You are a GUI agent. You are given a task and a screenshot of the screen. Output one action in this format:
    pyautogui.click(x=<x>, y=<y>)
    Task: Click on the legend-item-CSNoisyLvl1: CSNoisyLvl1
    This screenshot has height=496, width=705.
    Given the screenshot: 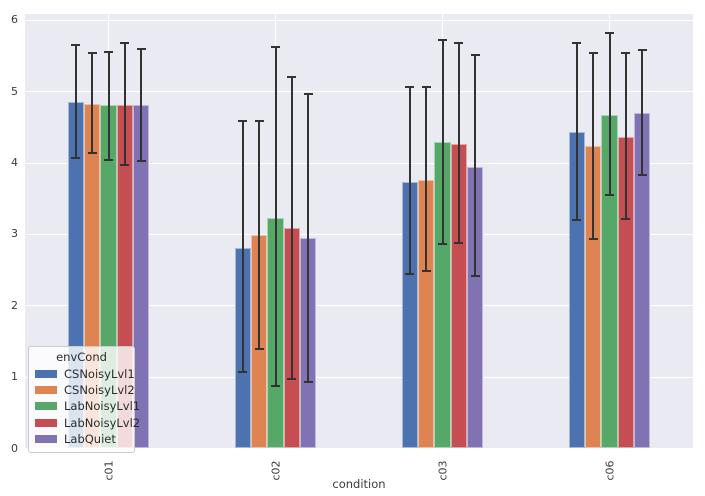 What is the action you would take?
    pyautogui.click(x=85, y=374)
    